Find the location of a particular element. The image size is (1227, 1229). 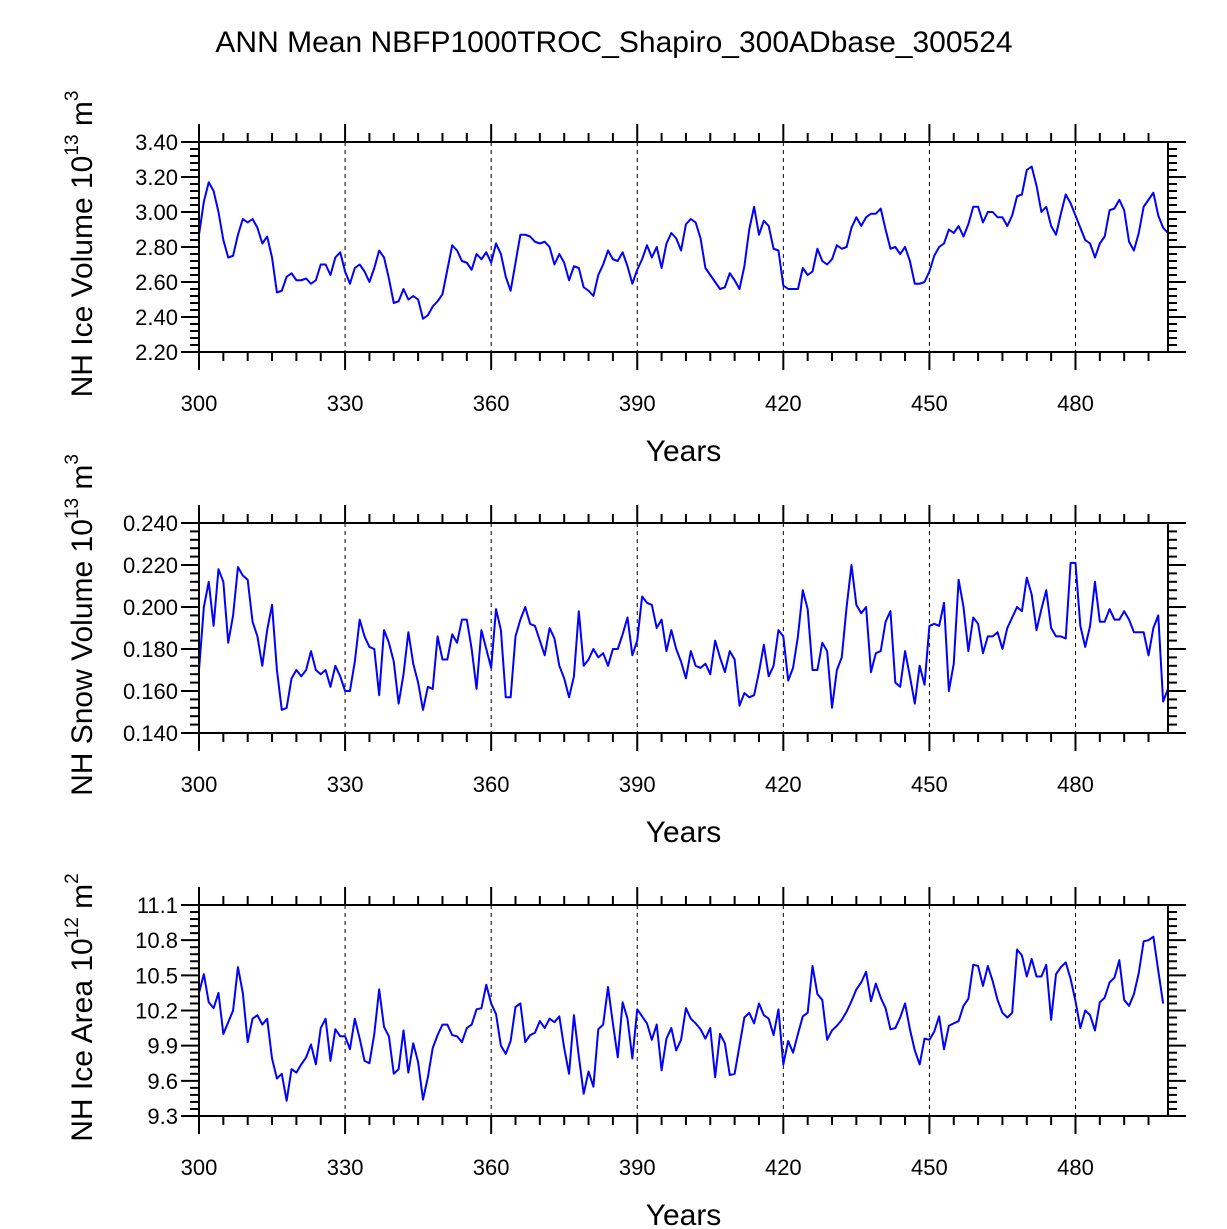

y-tick-label: 9.3 is located at coordinates (162, 1116).